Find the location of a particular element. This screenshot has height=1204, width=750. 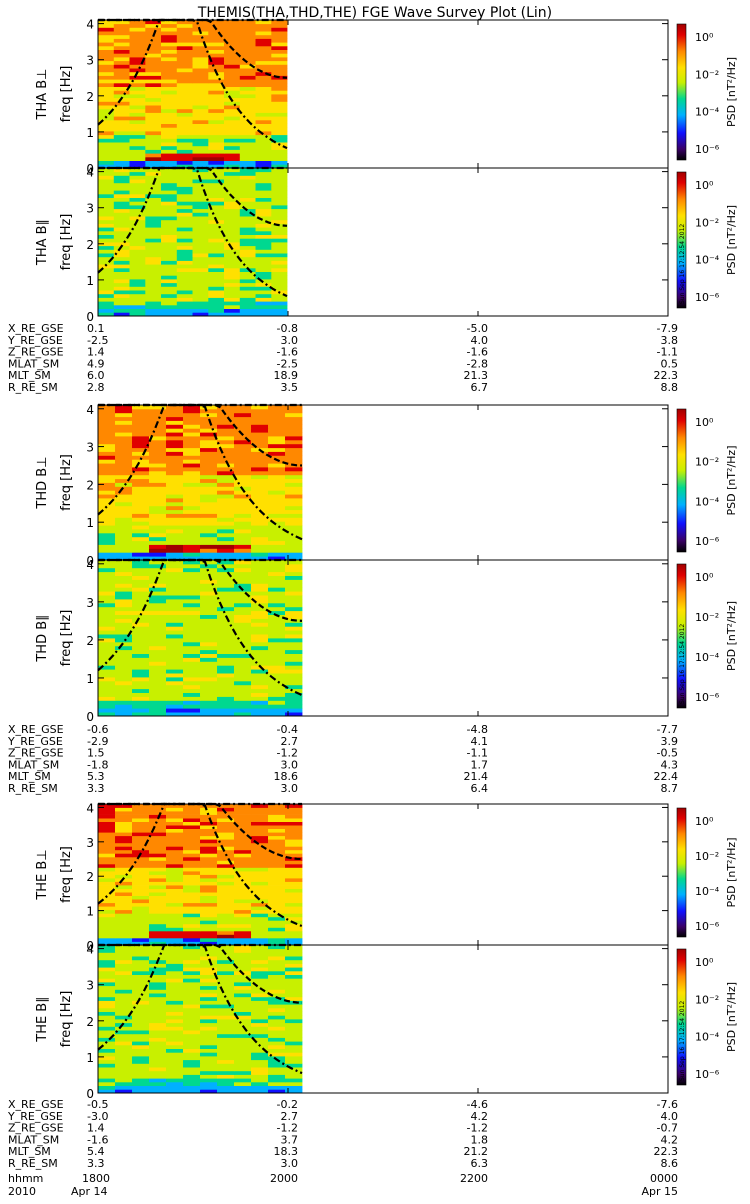

orbit-row-value: 1.8 is located at coordinates (480, 1139).